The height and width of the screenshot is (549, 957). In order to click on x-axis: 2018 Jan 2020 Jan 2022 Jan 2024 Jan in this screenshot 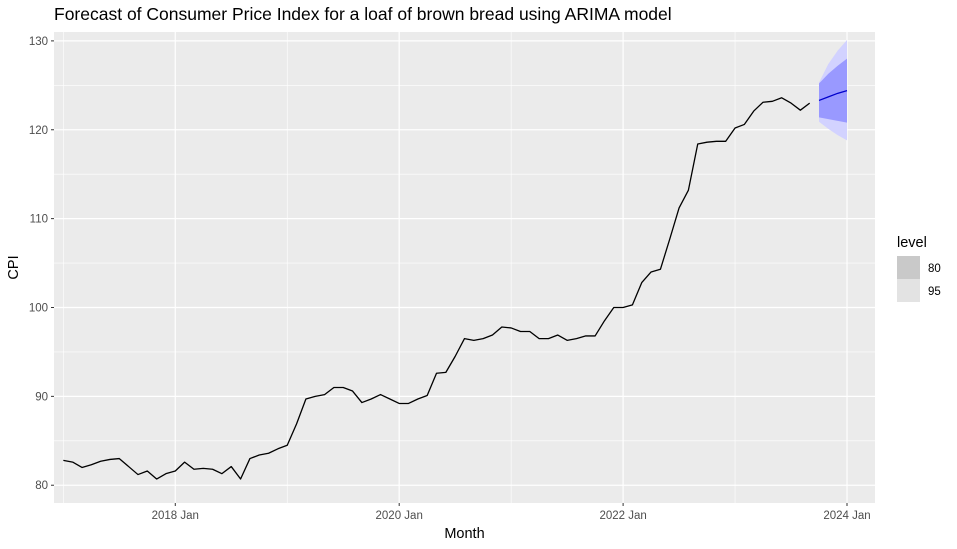, I will do `click(511, 512)`.